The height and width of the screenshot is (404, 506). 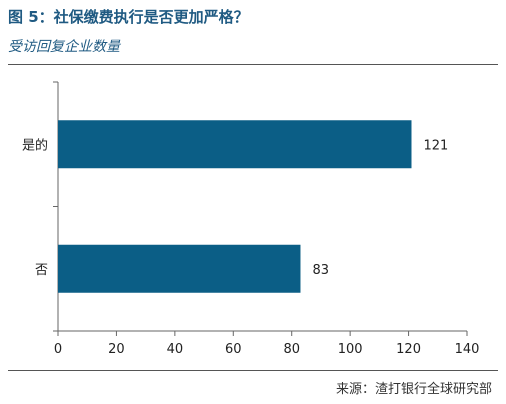 I want to click on data-label: 121, so click(x=435, y=145).